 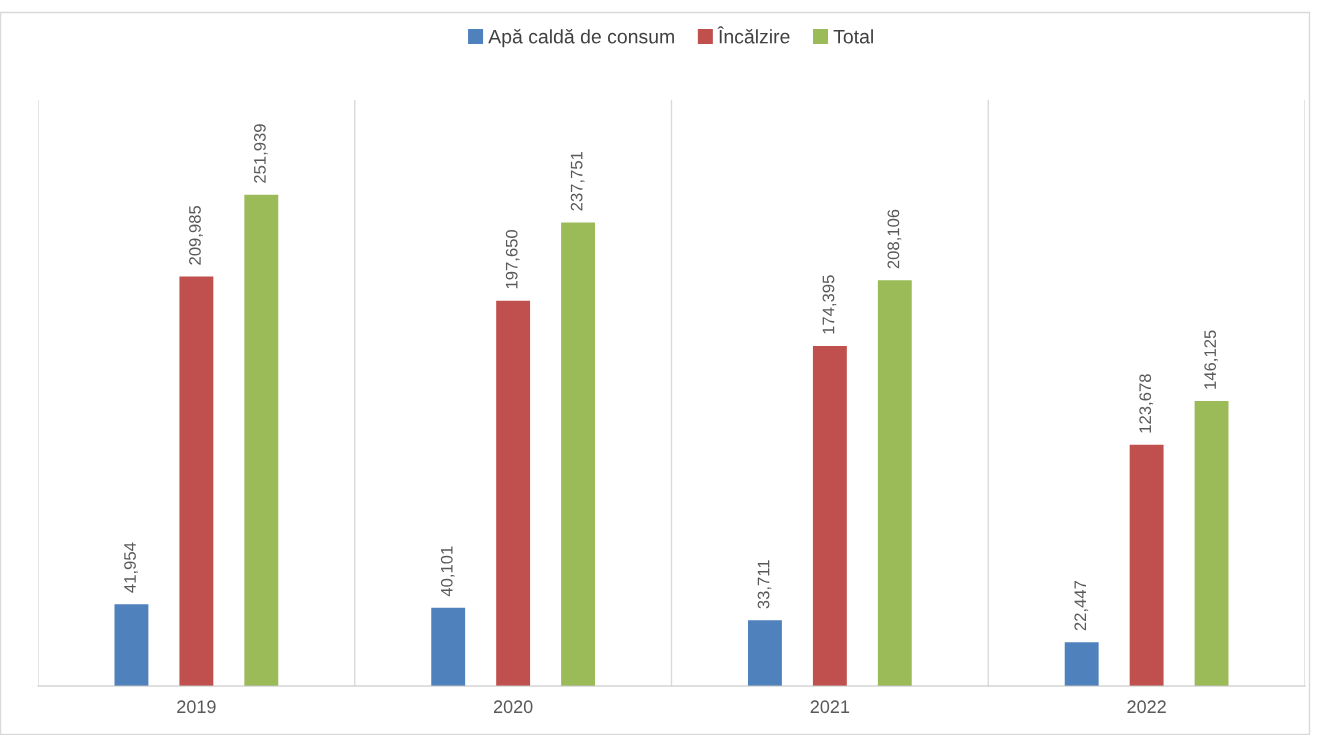 I want to click on data-label: 40,101, so click(x=447, y=571).